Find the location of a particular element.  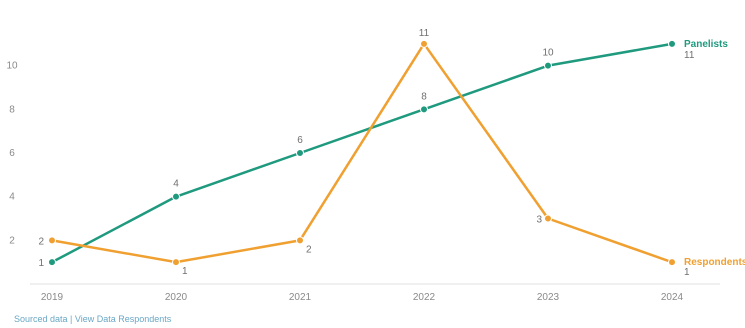

y-axis: 2 4 6 8 10 is located at coordinates (12, 154).